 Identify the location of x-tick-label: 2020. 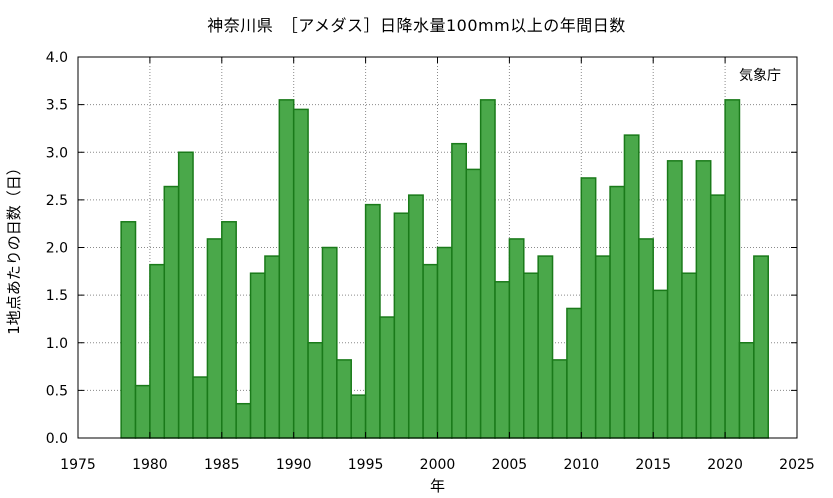
(725, 465).